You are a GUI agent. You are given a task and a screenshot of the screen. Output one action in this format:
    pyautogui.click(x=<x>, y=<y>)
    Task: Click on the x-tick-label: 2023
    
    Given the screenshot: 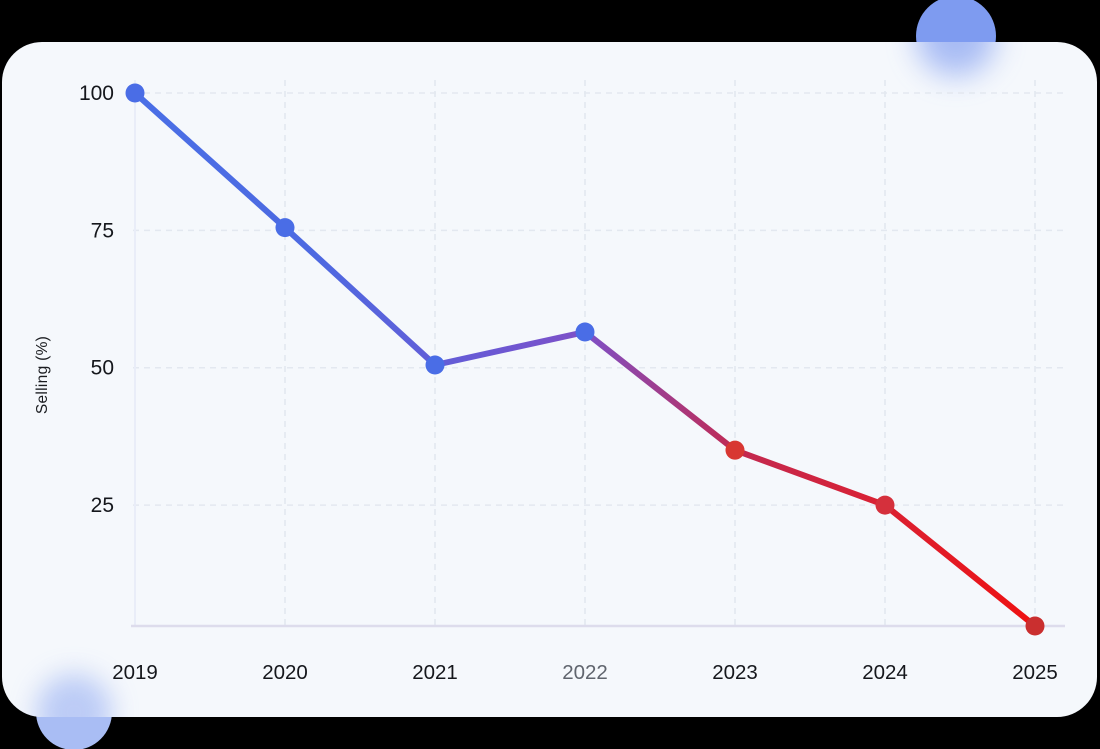 What is the action you would take?
    pyautogui.click(x=735, y=672)
    